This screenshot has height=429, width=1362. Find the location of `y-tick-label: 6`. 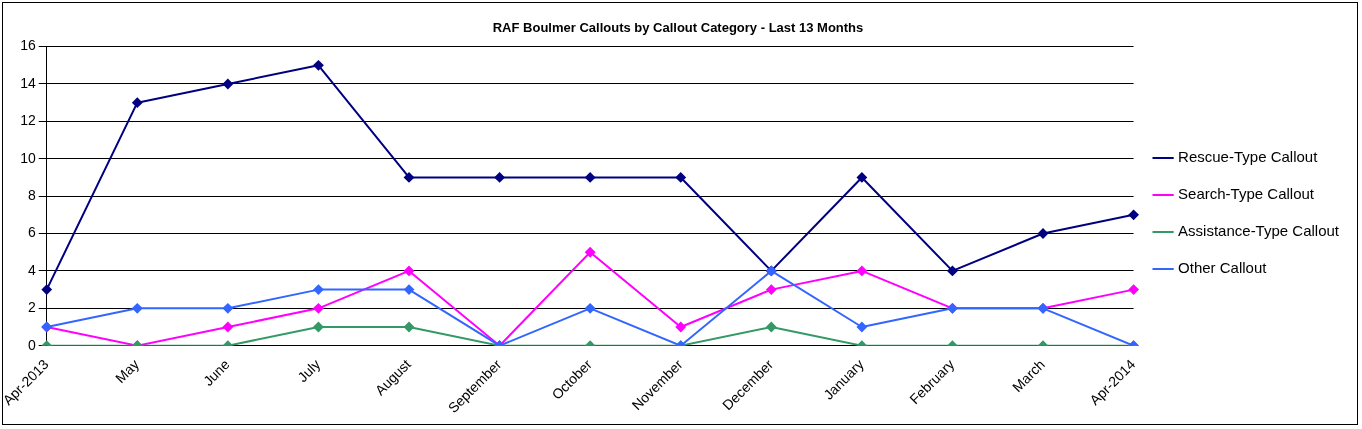

y-tick-label: 6 is located at coordinates (31, 232).